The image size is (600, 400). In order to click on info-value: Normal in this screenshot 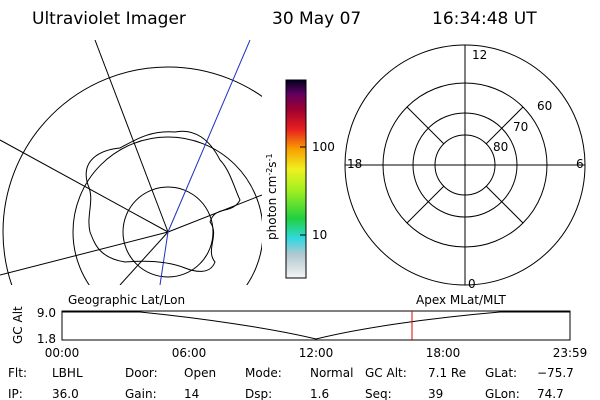, I will do `click(331, 373)`.